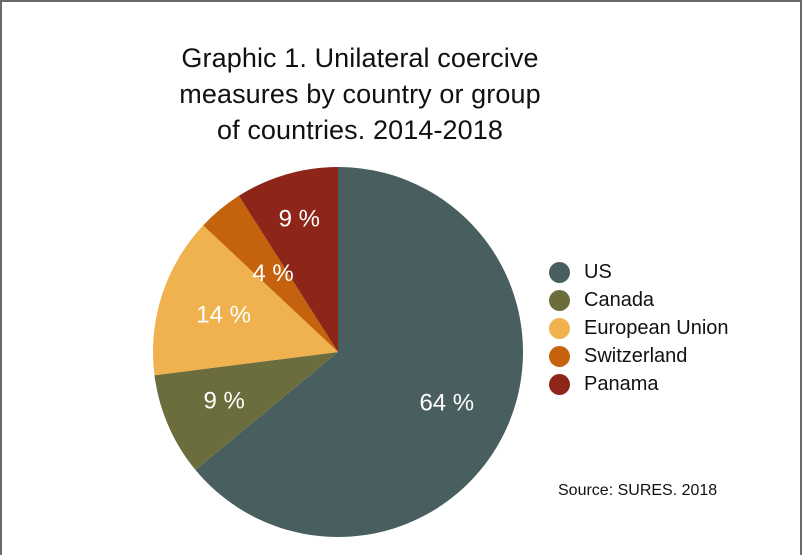 The width and height of the screenshot is (802, 555). Describe the element at coordinates (223, 314) in the screenshot. I see `pie-label-european-union: 14 %` at that location.